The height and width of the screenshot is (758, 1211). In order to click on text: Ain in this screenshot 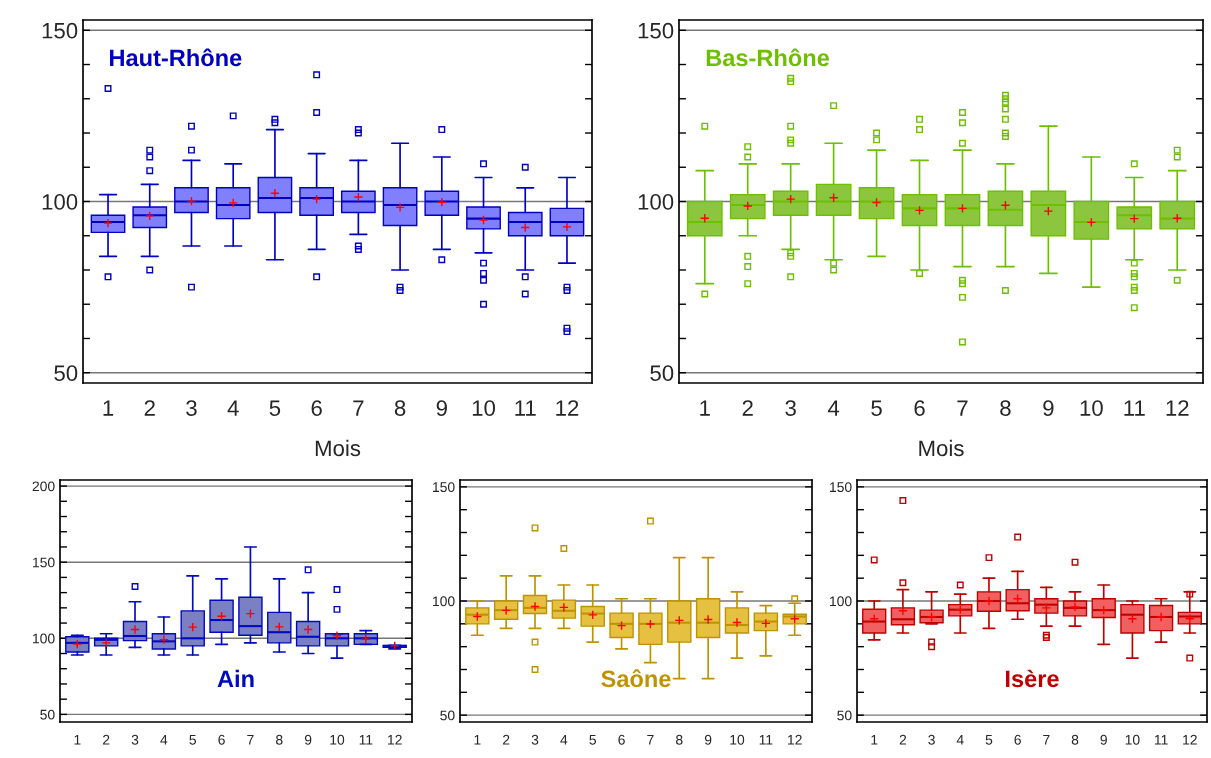, I will do `click(235, 678)`.